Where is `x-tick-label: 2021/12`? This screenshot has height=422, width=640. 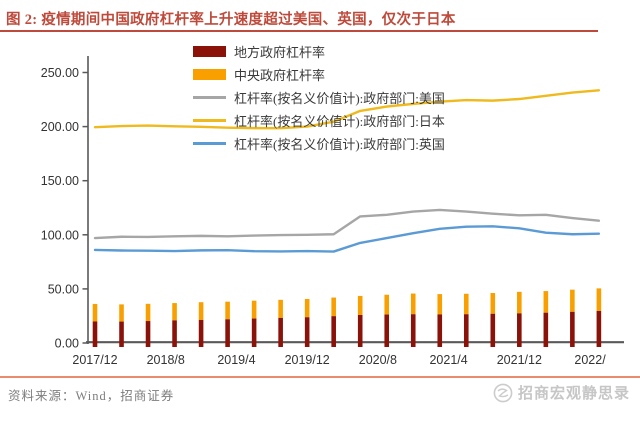 x-tick-label: 2021/12 is located at coordinates (519, 360).